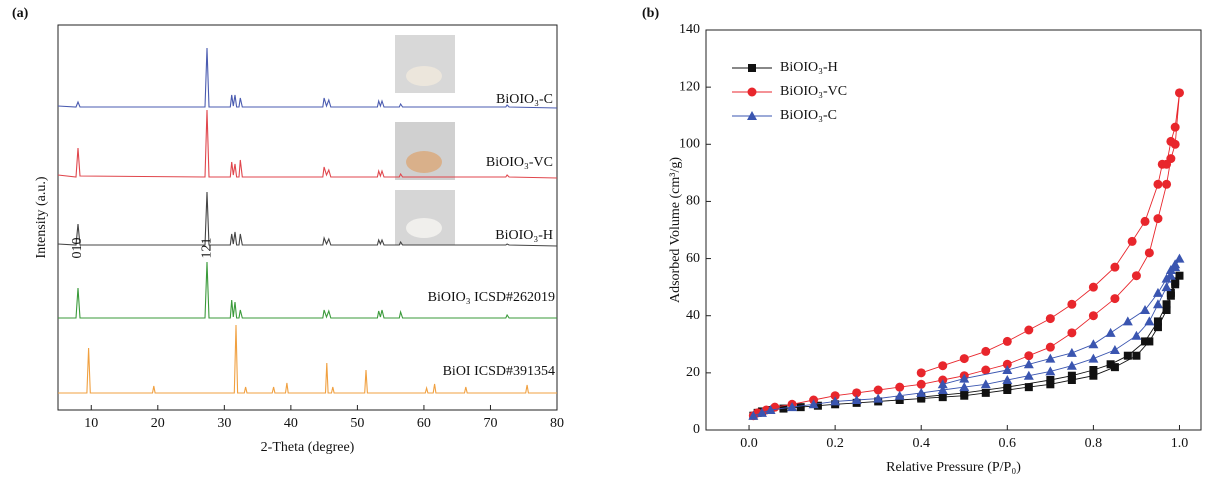  Describe the element at coordinates (689, 86) in the screenshot. I see `y-tick-label: 120` at that location.